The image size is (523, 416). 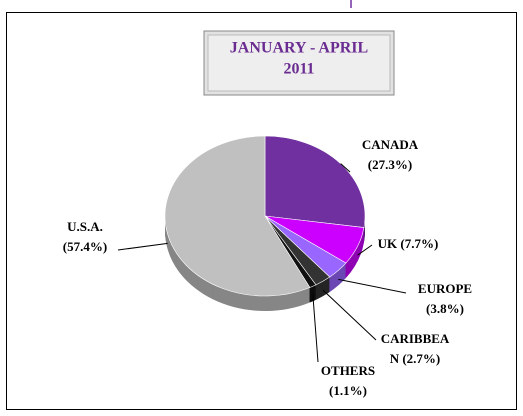 What do you see at coordinates (390, 144) in the screenshot?
I see `data-label: CANADA` at bounding box center [390, 144].